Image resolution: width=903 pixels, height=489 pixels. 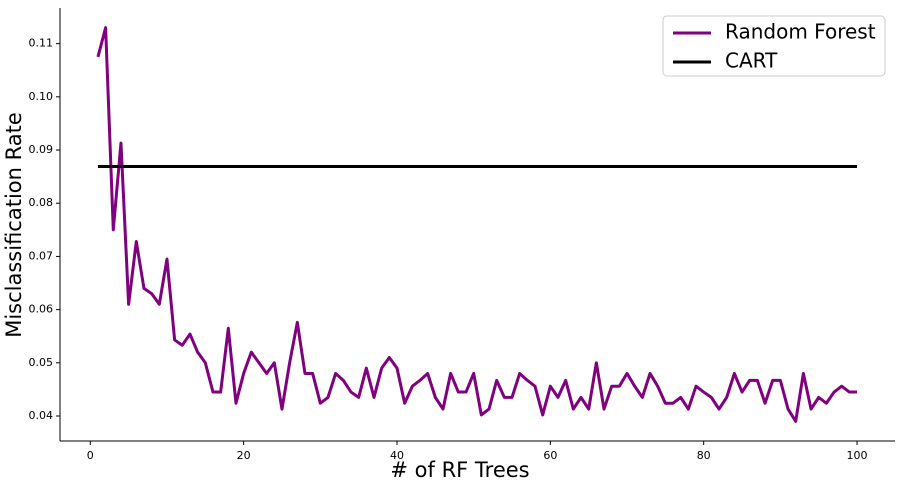 What do you see at coordinates (751, 61) in the screenshot?
I see `legend-label: CART` at bounding box center [751, 61].